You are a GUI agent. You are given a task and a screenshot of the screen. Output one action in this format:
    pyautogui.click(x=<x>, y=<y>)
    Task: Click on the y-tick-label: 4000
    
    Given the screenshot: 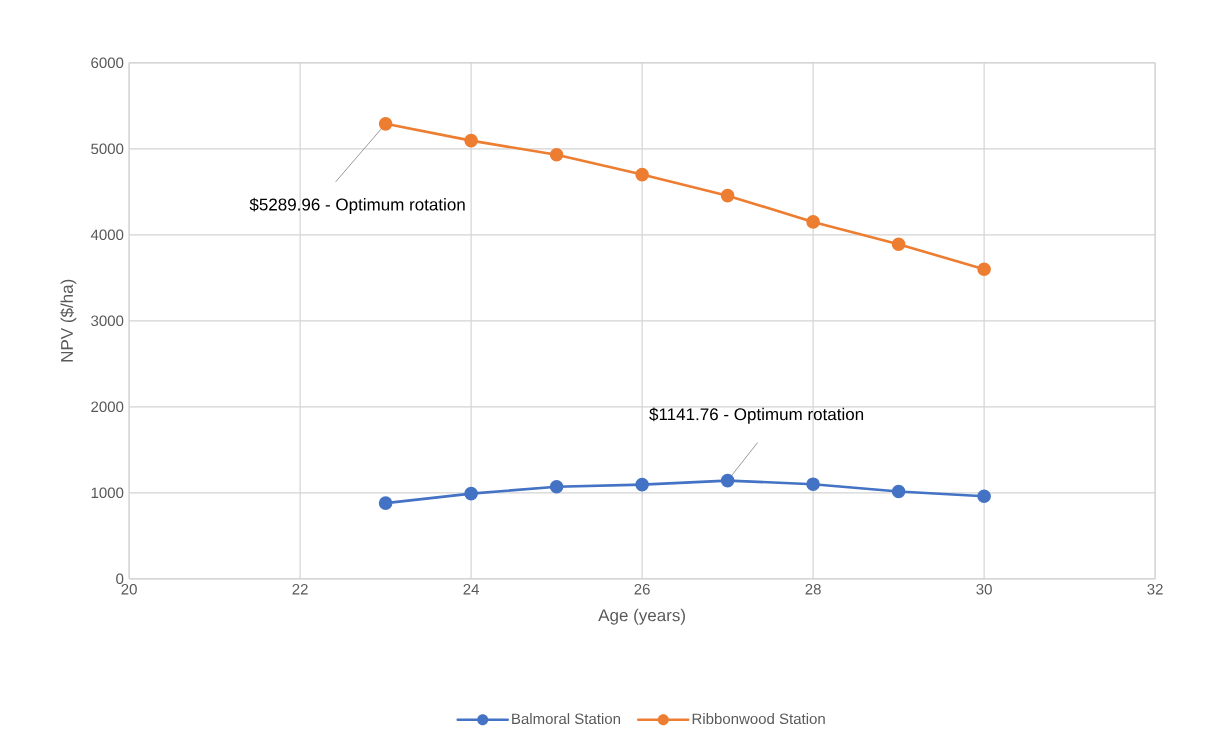 What is the action you would take?
    pyautogui.click(x=107, y=235)
    